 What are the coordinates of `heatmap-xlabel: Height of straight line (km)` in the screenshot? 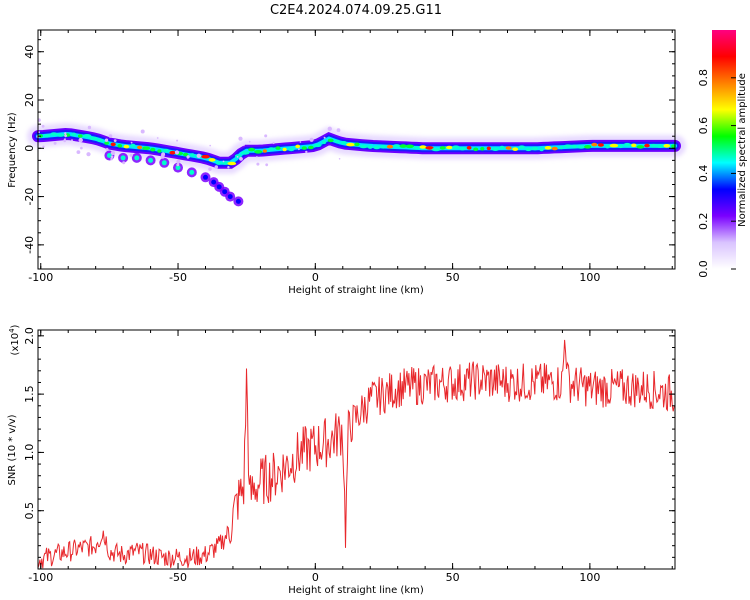 It's located at (356, 290).